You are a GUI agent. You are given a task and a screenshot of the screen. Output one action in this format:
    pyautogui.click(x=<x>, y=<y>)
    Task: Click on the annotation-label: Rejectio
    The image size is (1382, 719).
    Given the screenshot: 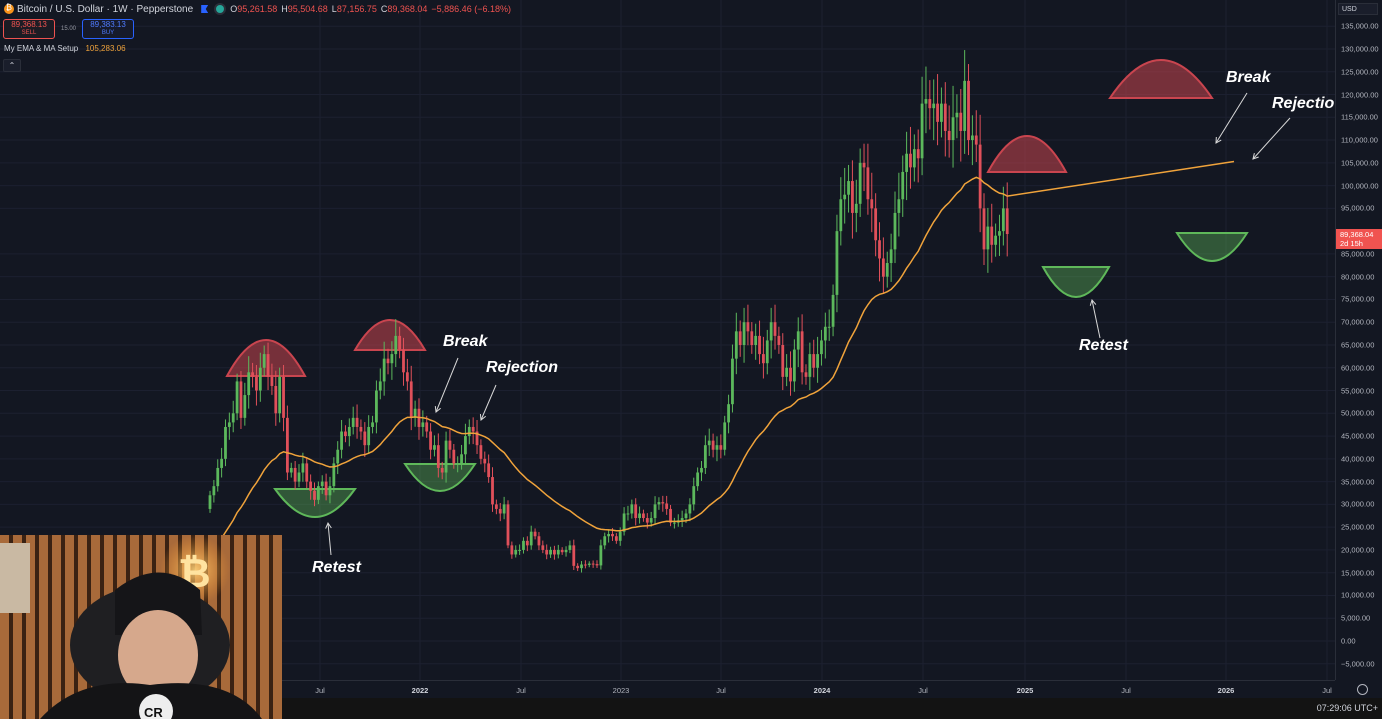 What is the action you would take?
    pyautogui.click(x=1303, y=103)
    